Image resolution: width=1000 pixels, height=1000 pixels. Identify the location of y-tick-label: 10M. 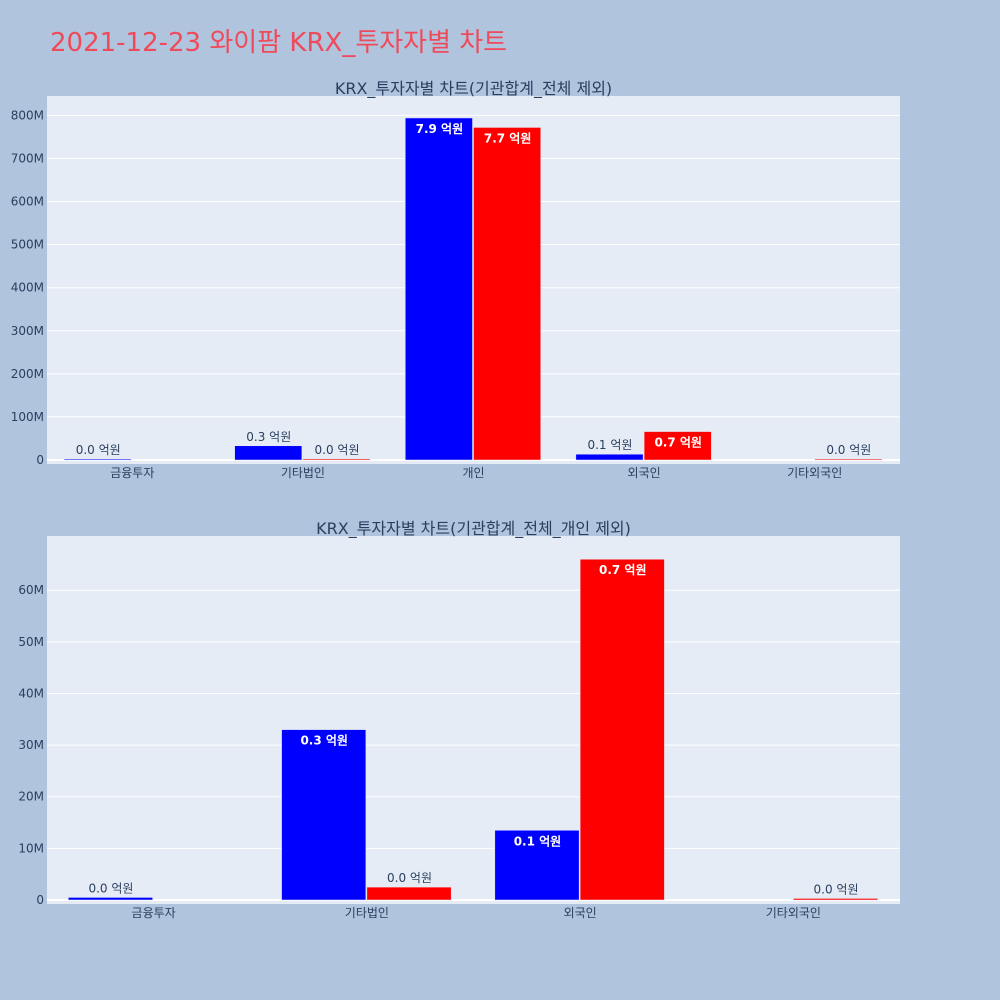
(31, 848).